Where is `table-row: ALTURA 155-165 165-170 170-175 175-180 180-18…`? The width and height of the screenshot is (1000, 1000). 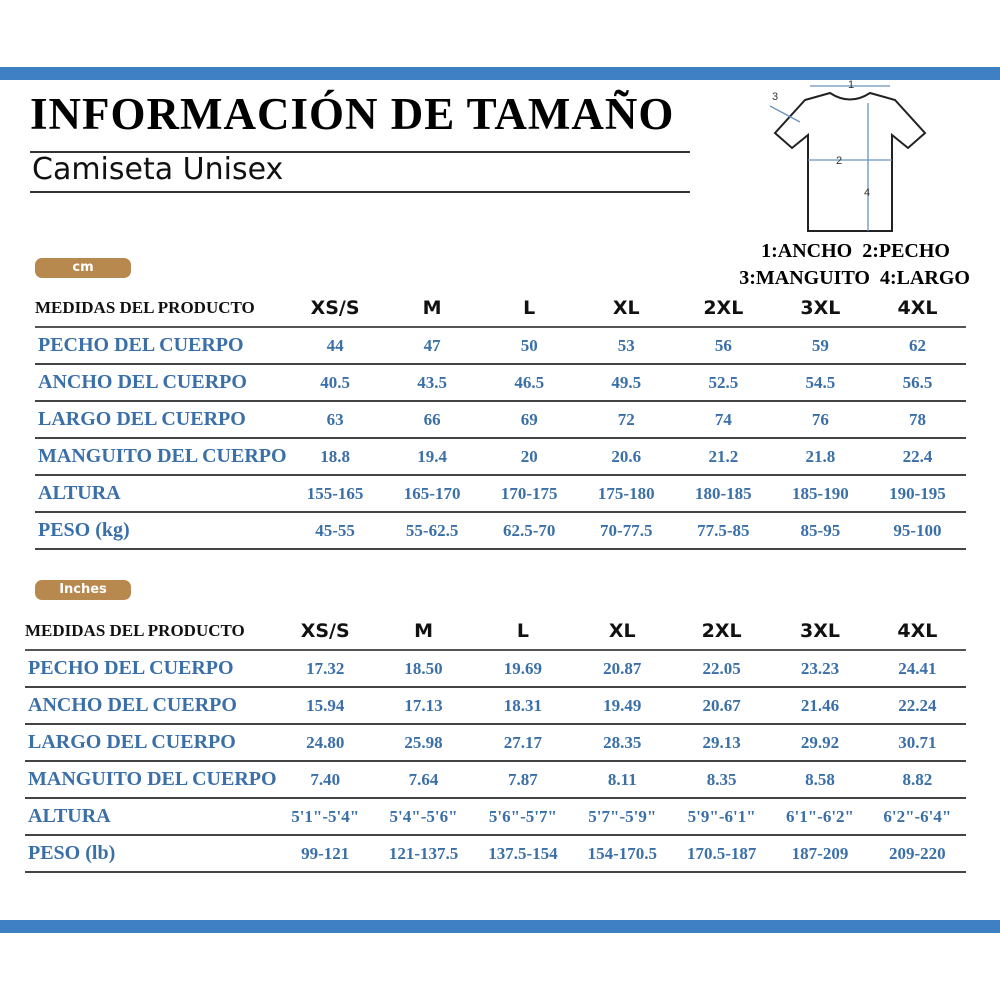 table-row: ALTURA 155-165 165-170 170-175 175-180 180-18… is located at coordinates (500, 494).